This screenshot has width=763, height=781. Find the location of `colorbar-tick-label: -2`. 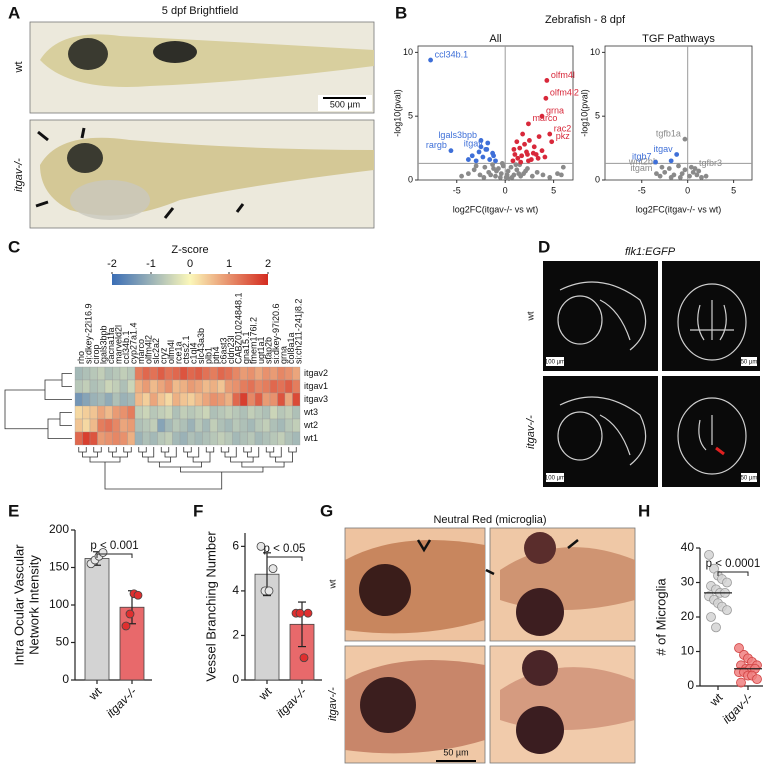

colorbar-tick-label: -2 is located at coordinates (112, 264).